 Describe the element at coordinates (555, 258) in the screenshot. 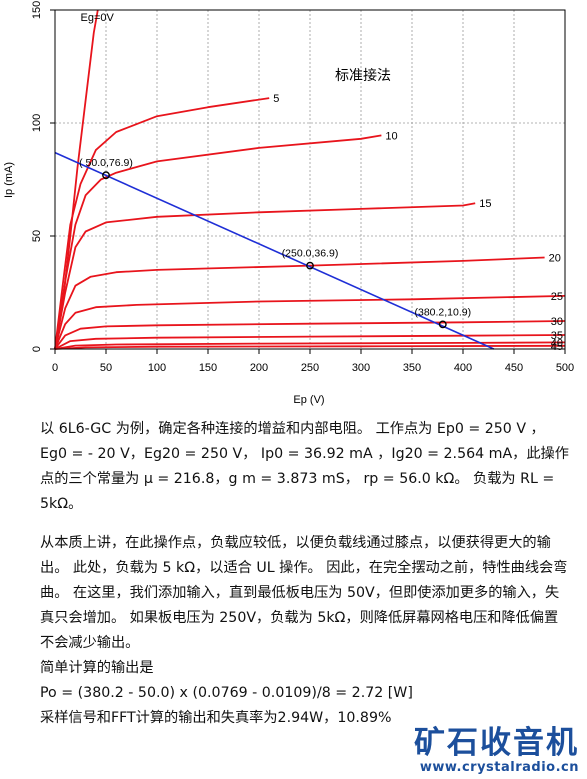

I see `curve-label-4: 20` at that location.